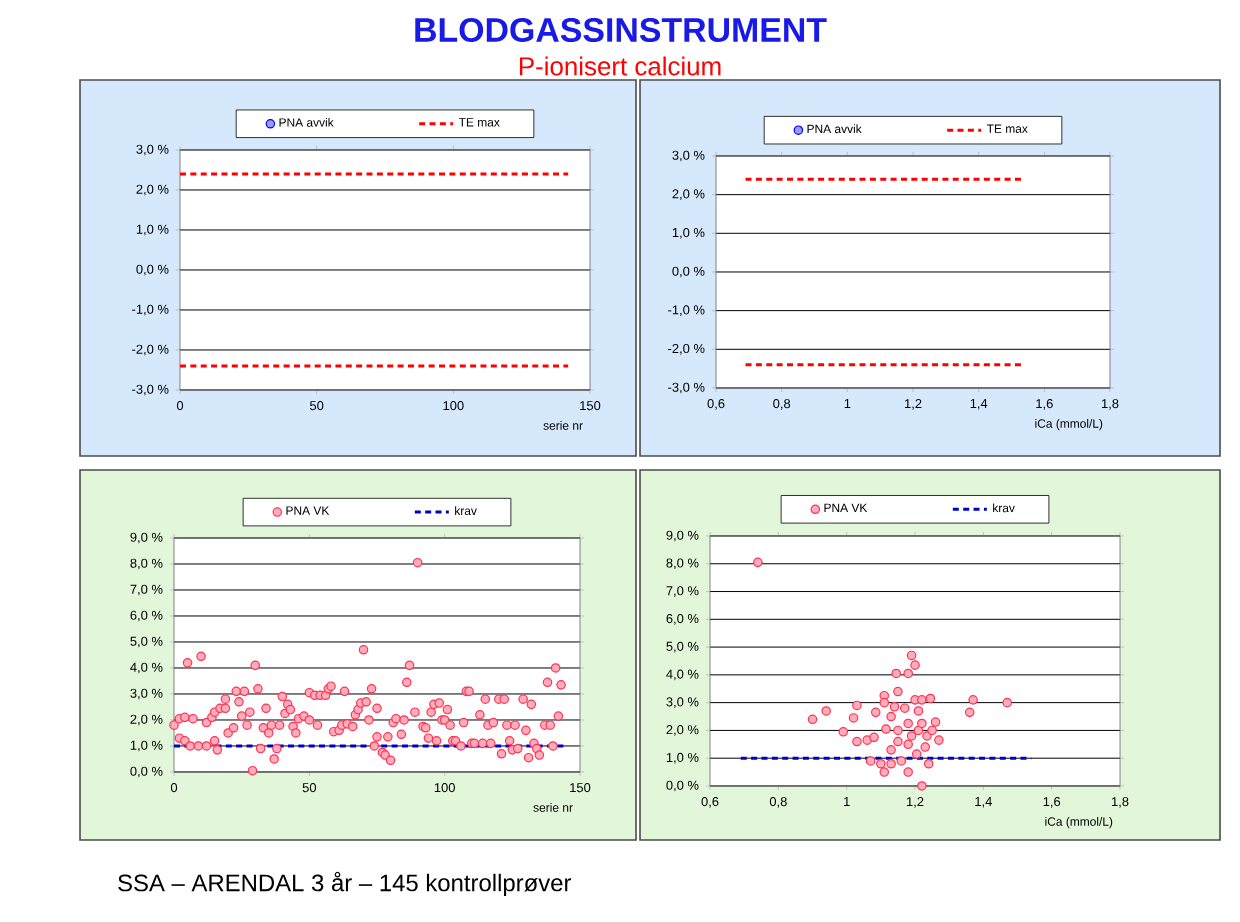 Image resolution: width=1240 pixels, height=922 pixels. Describe the element at coordinates (345, 884) in the screenshot. I see `text: SSA – ARENDAL 3 år – 145 kontrollprøver` at that location.